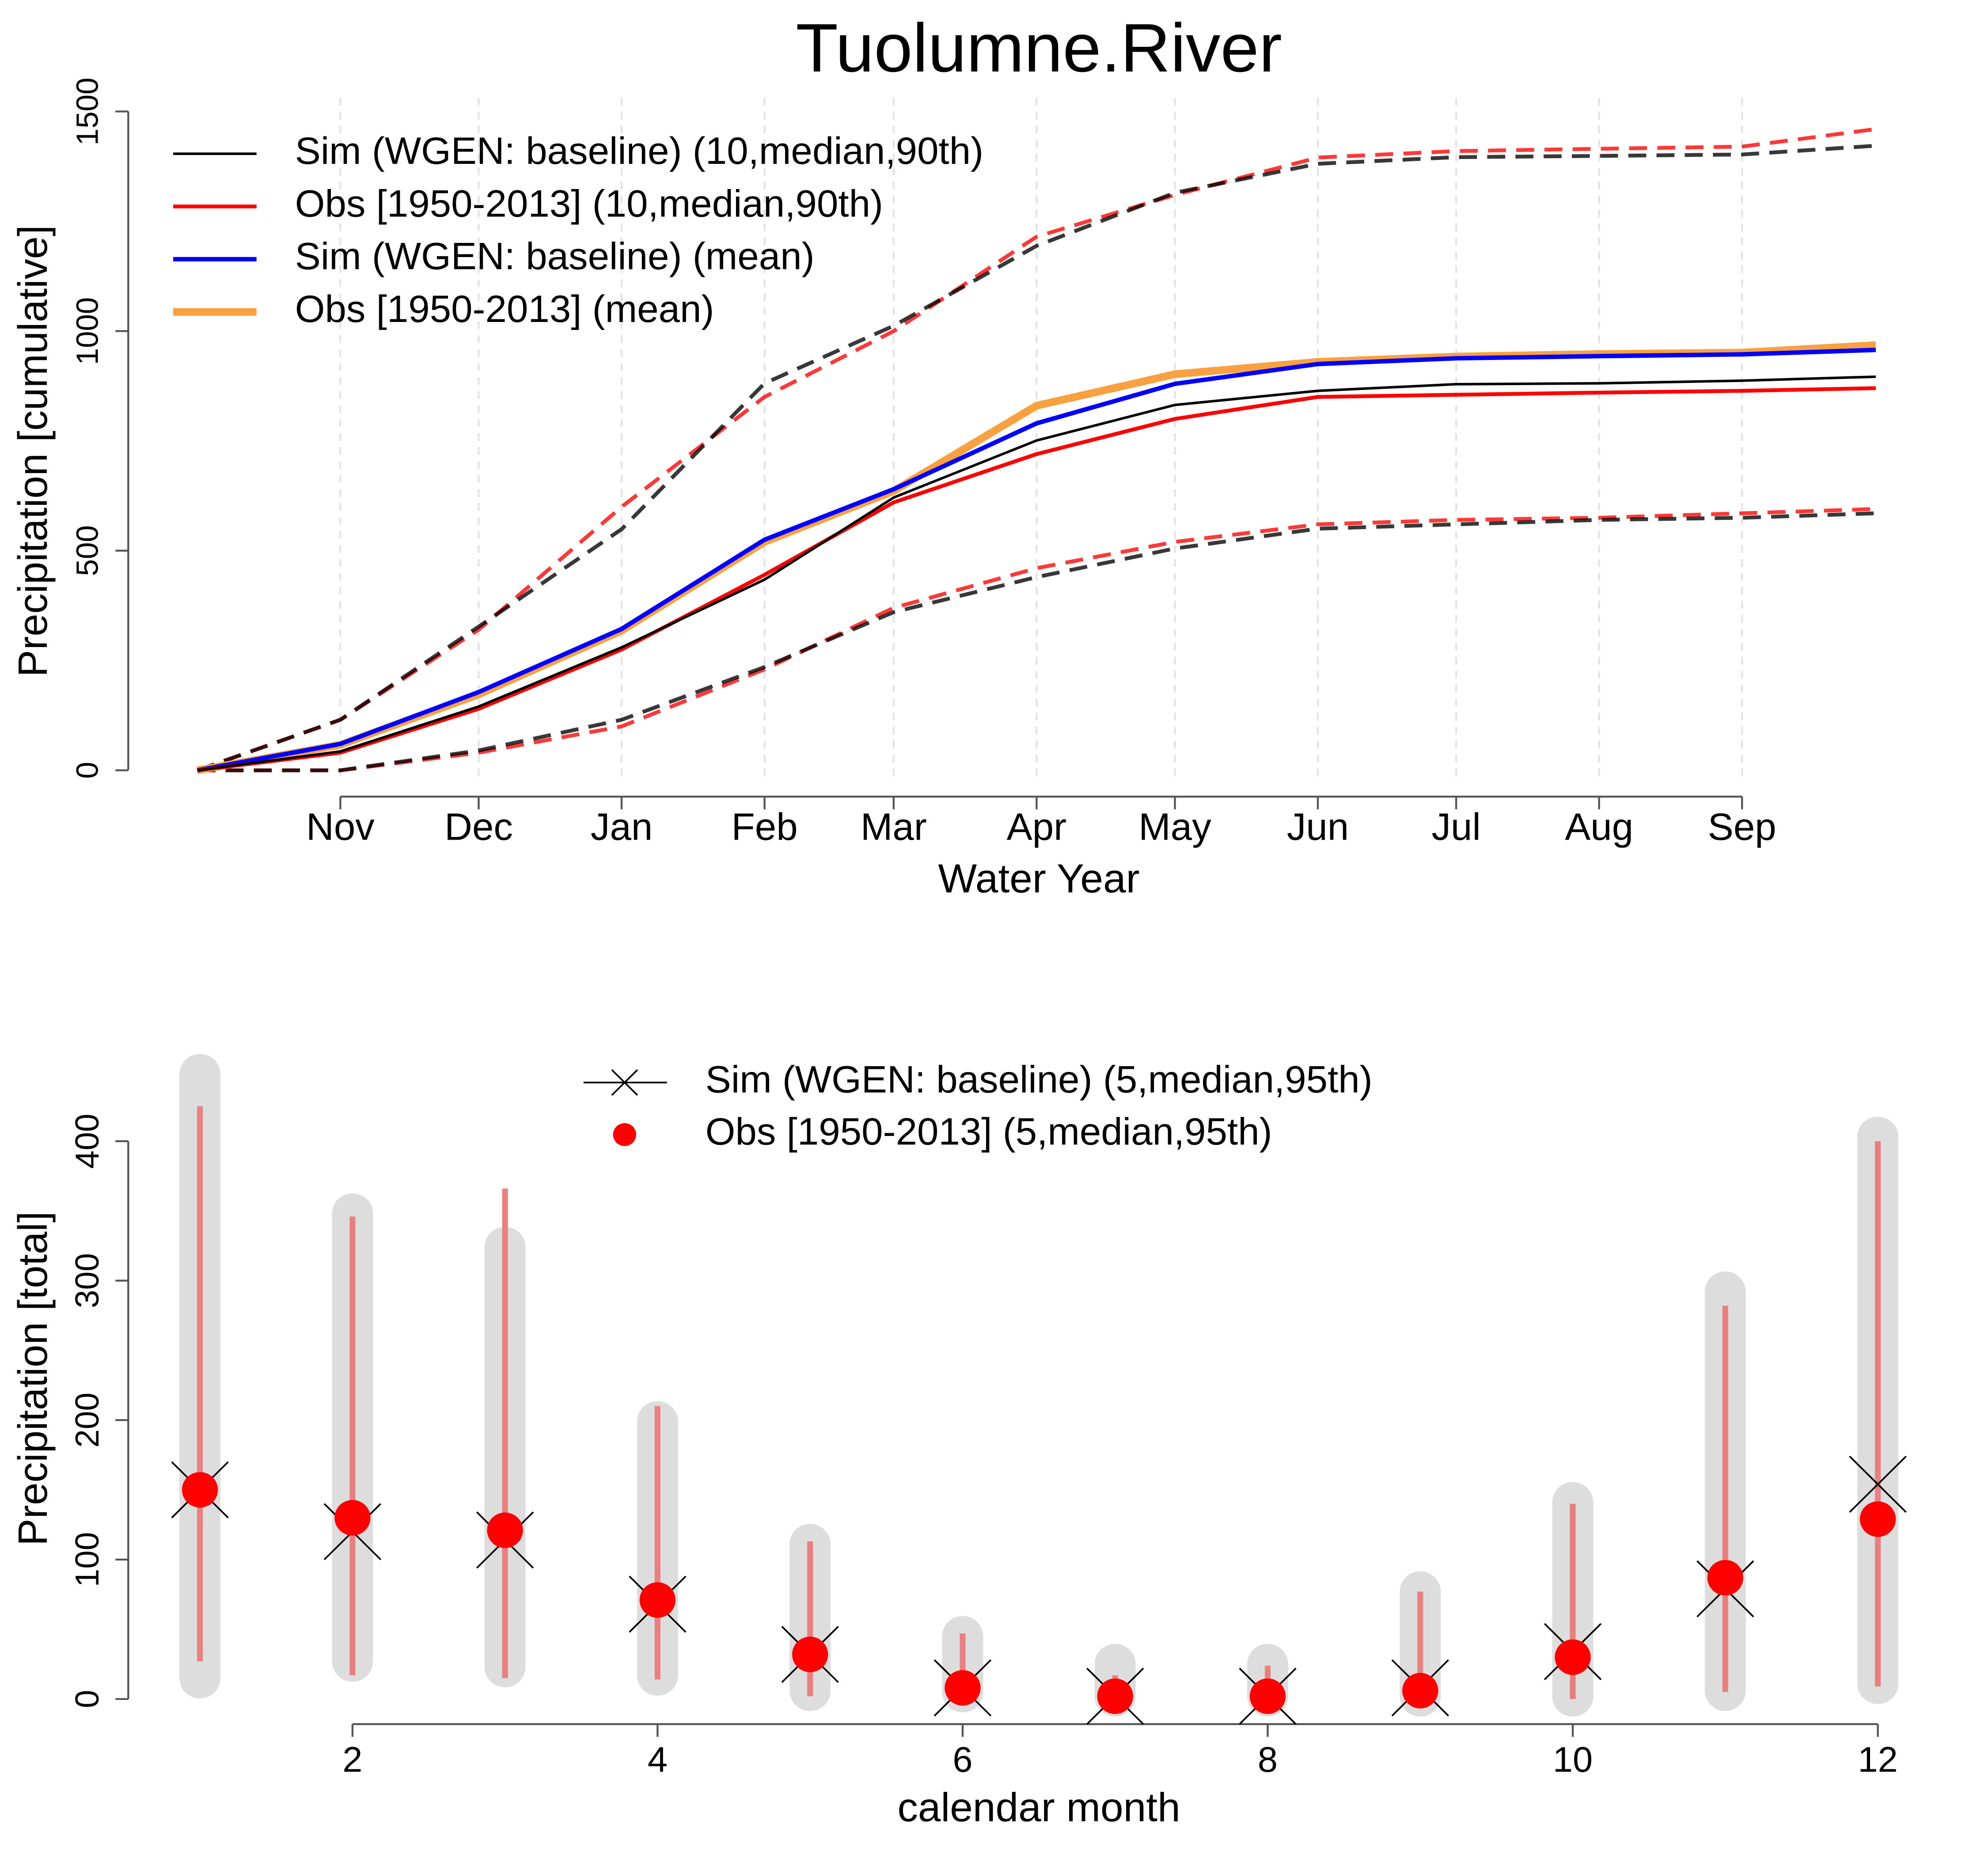 The height and width of the screenshot is (1855, 1988). I want to click on x-tick-label: Jun, so click(1318, 827).